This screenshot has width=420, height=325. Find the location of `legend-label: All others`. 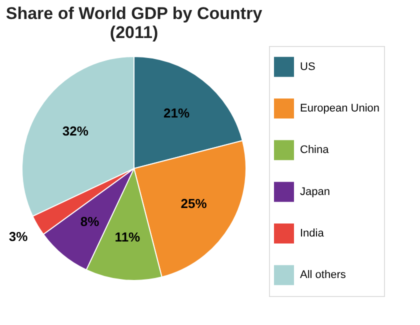

legend-label: All others is located at coordinates (323, 275).